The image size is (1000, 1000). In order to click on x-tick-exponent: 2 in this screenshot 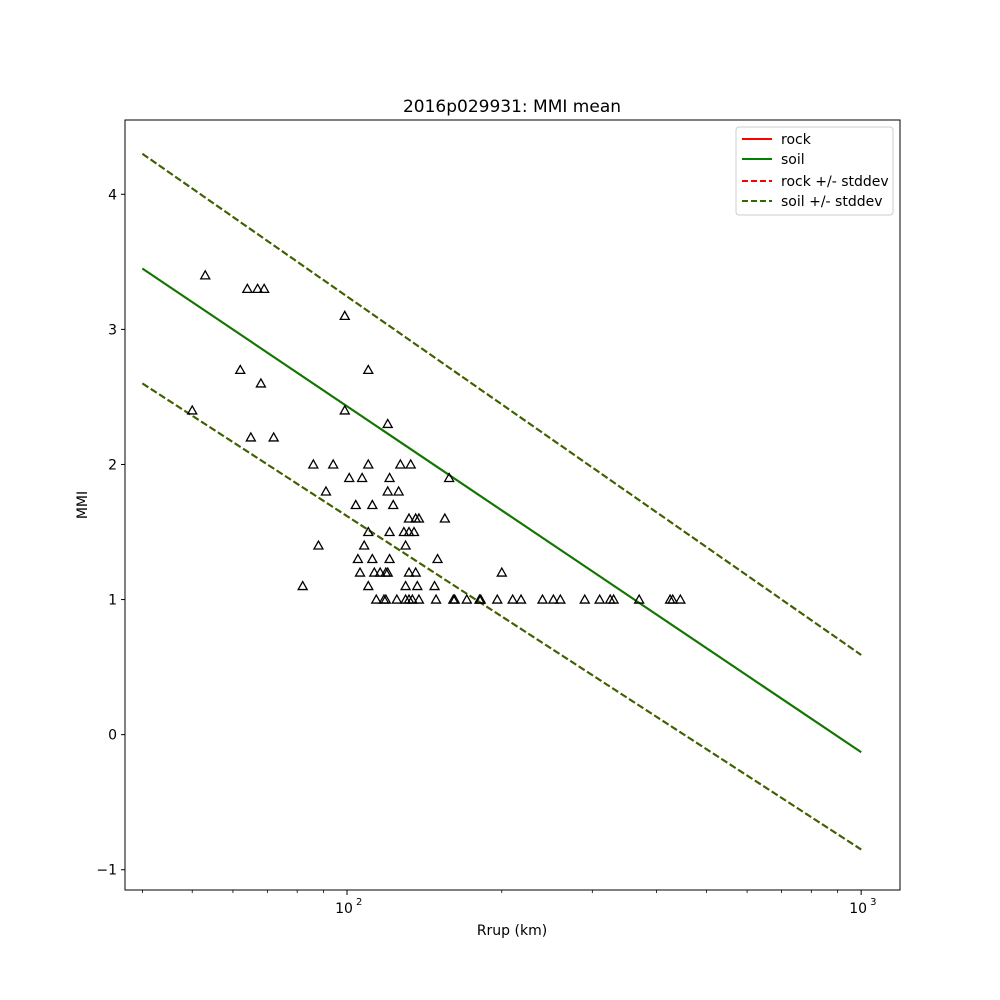, I will do `click(359, 902)`.